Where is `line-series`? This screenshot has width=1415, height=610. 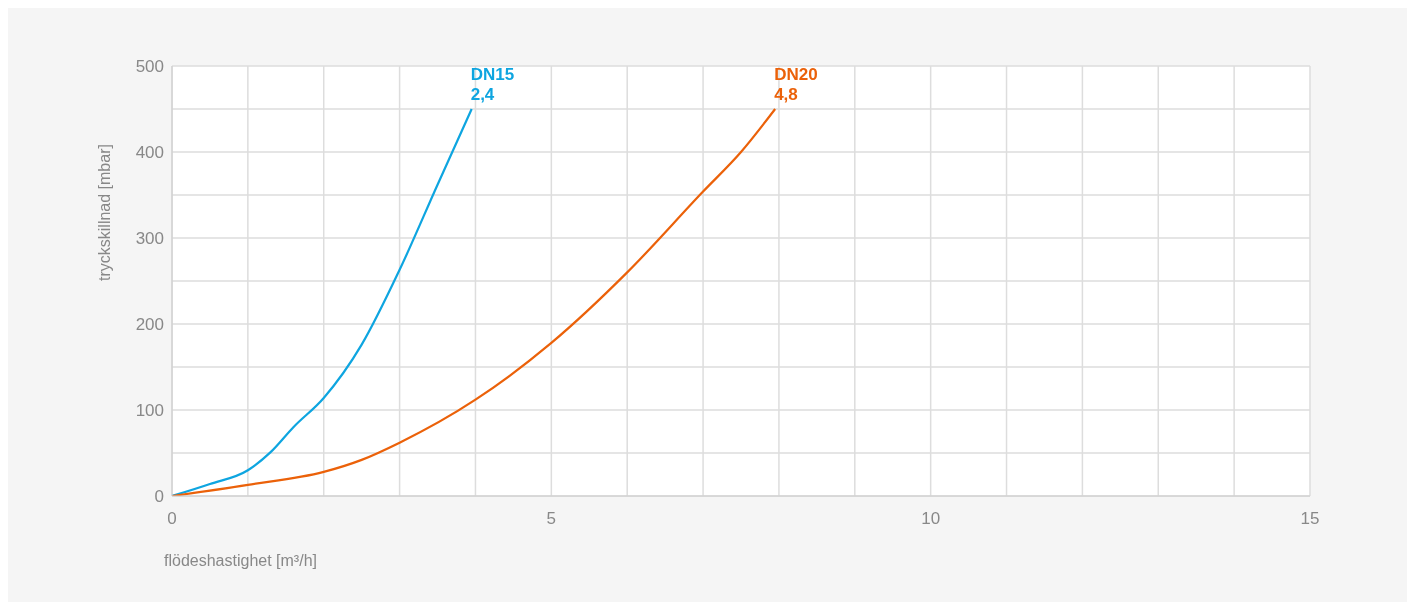 line-series is located at coordinates (322, 301).